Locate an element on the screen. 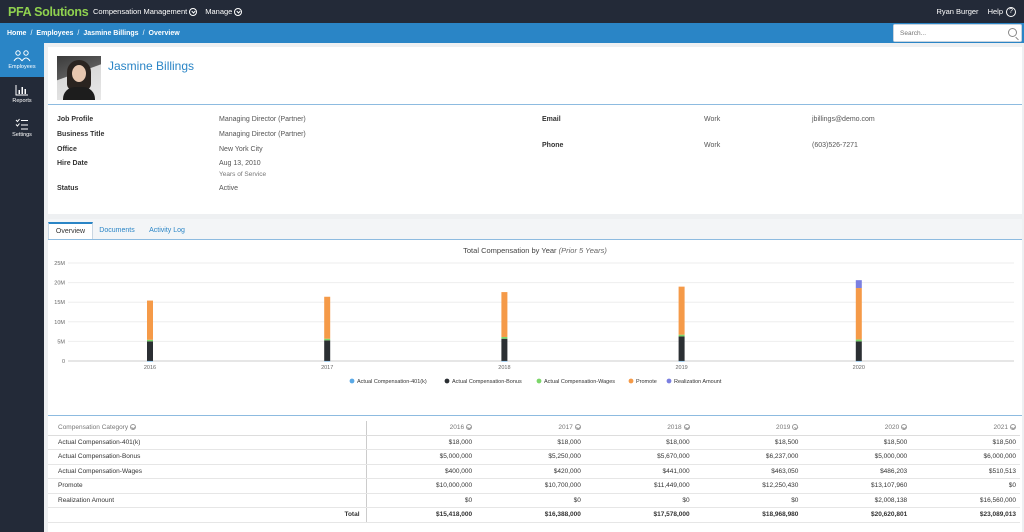 This screenshot has height=532, width=1024. column-header-category: Compensation Category is located at coordinates (207, 428).